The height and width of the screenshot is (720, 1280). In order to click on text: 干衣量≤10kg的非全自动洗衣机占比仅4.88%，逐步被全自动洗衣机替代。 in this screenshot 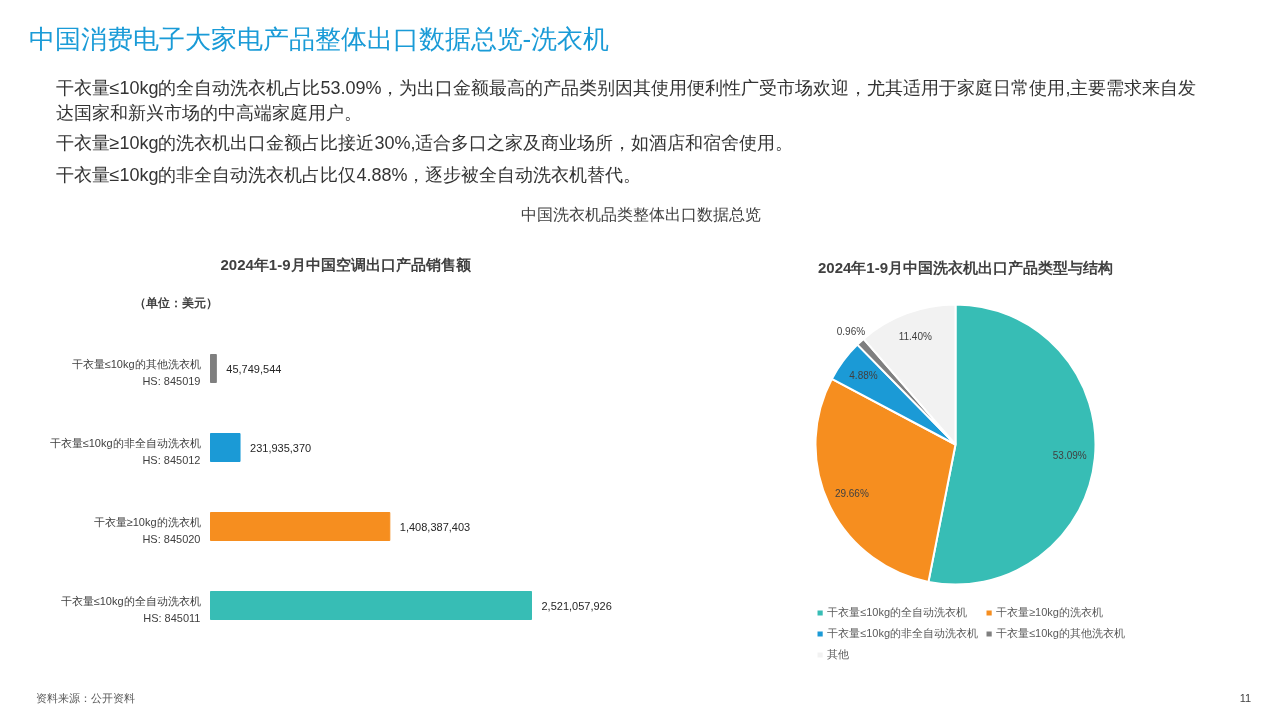, I will do `click(348, 174)`.